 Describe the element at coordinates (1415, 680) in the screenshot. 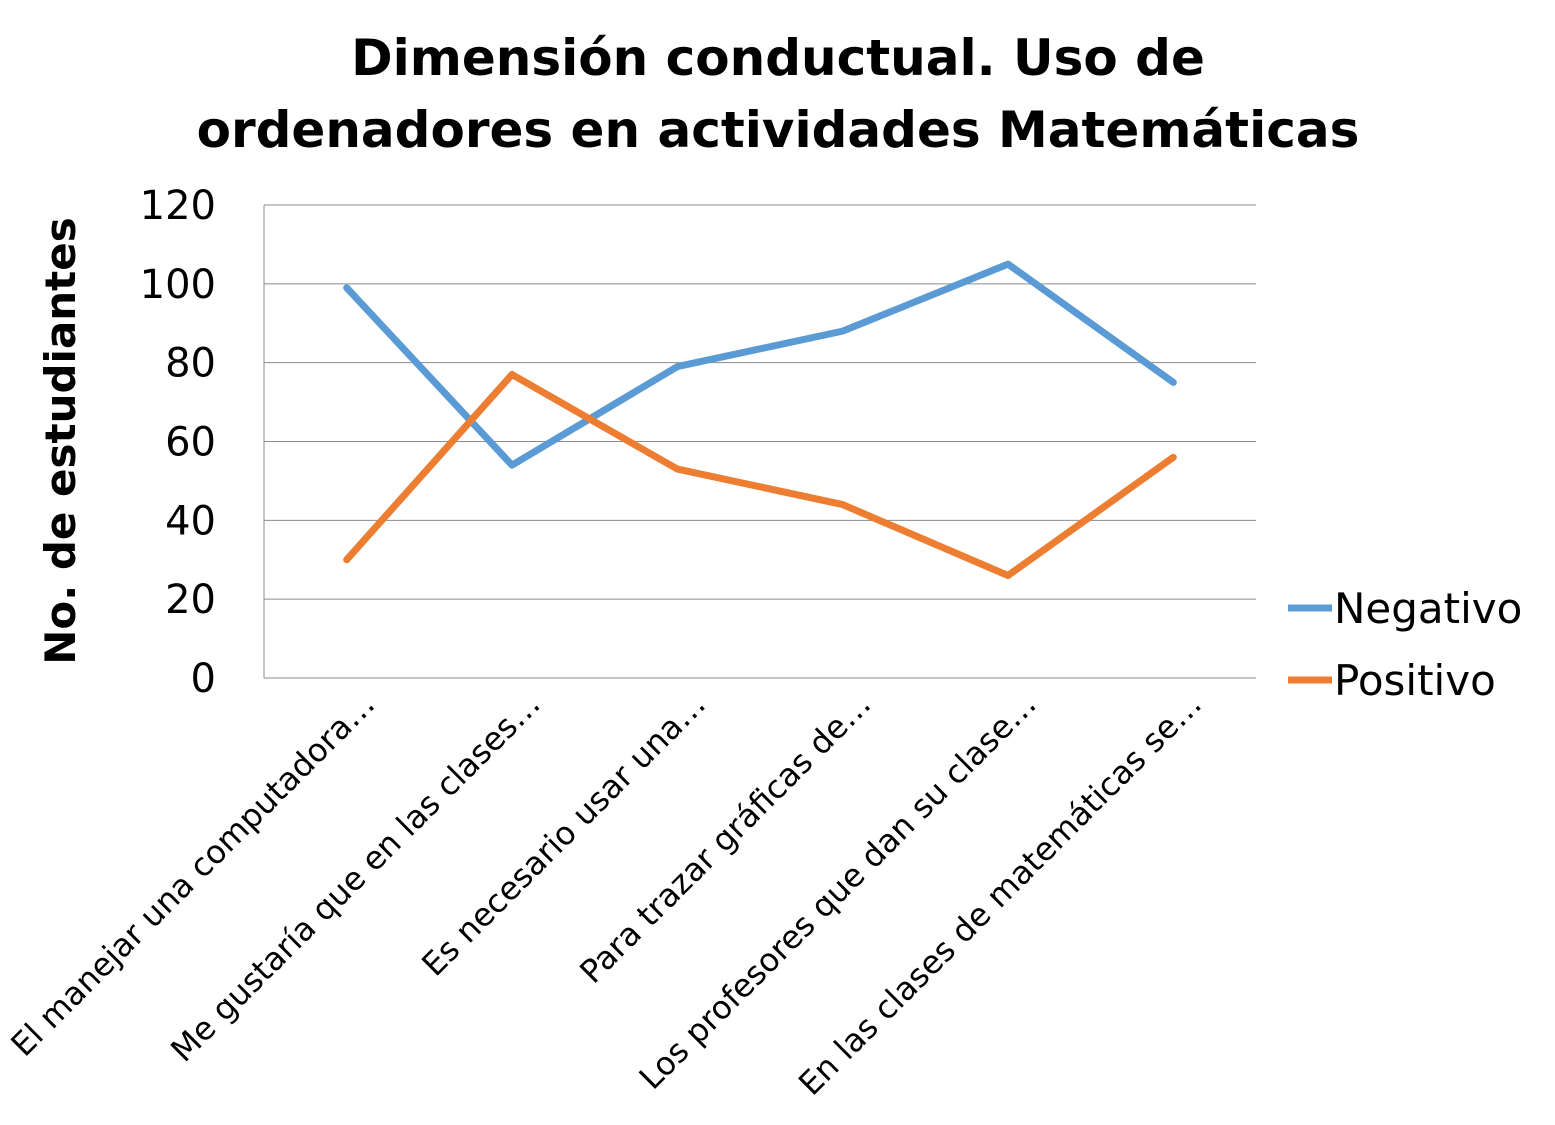

I see `legend-label: Positivo` at that location.